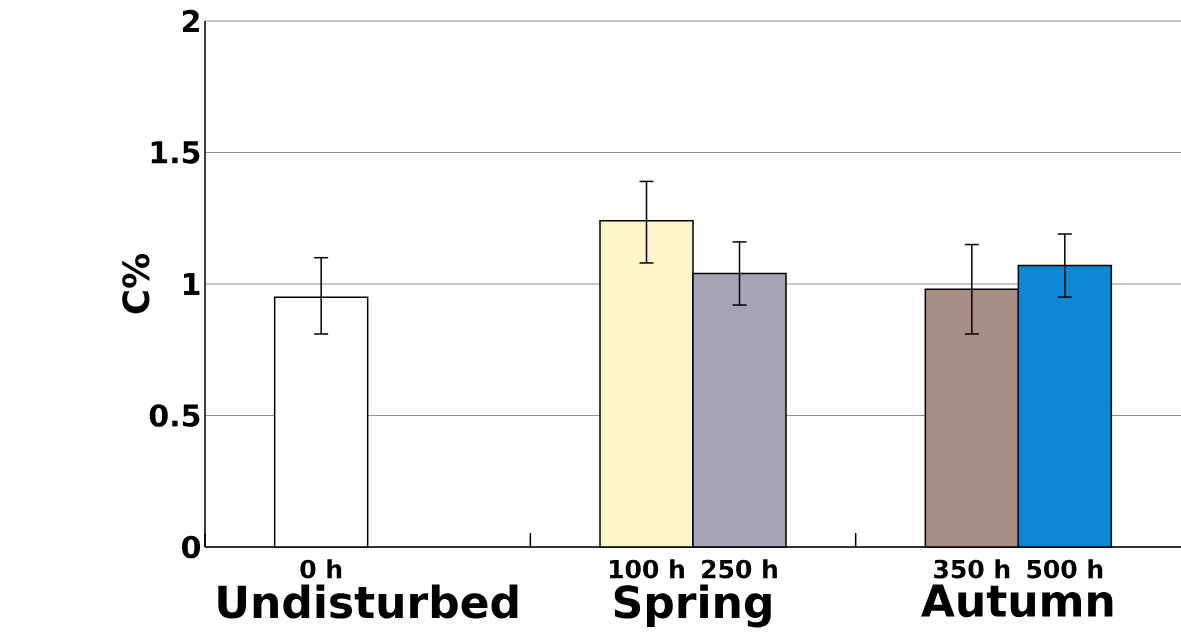  What do you see at coordinates (321, 569) in the screenshot?
I see `series-label: 0 h` at bounding box center [321, 569].